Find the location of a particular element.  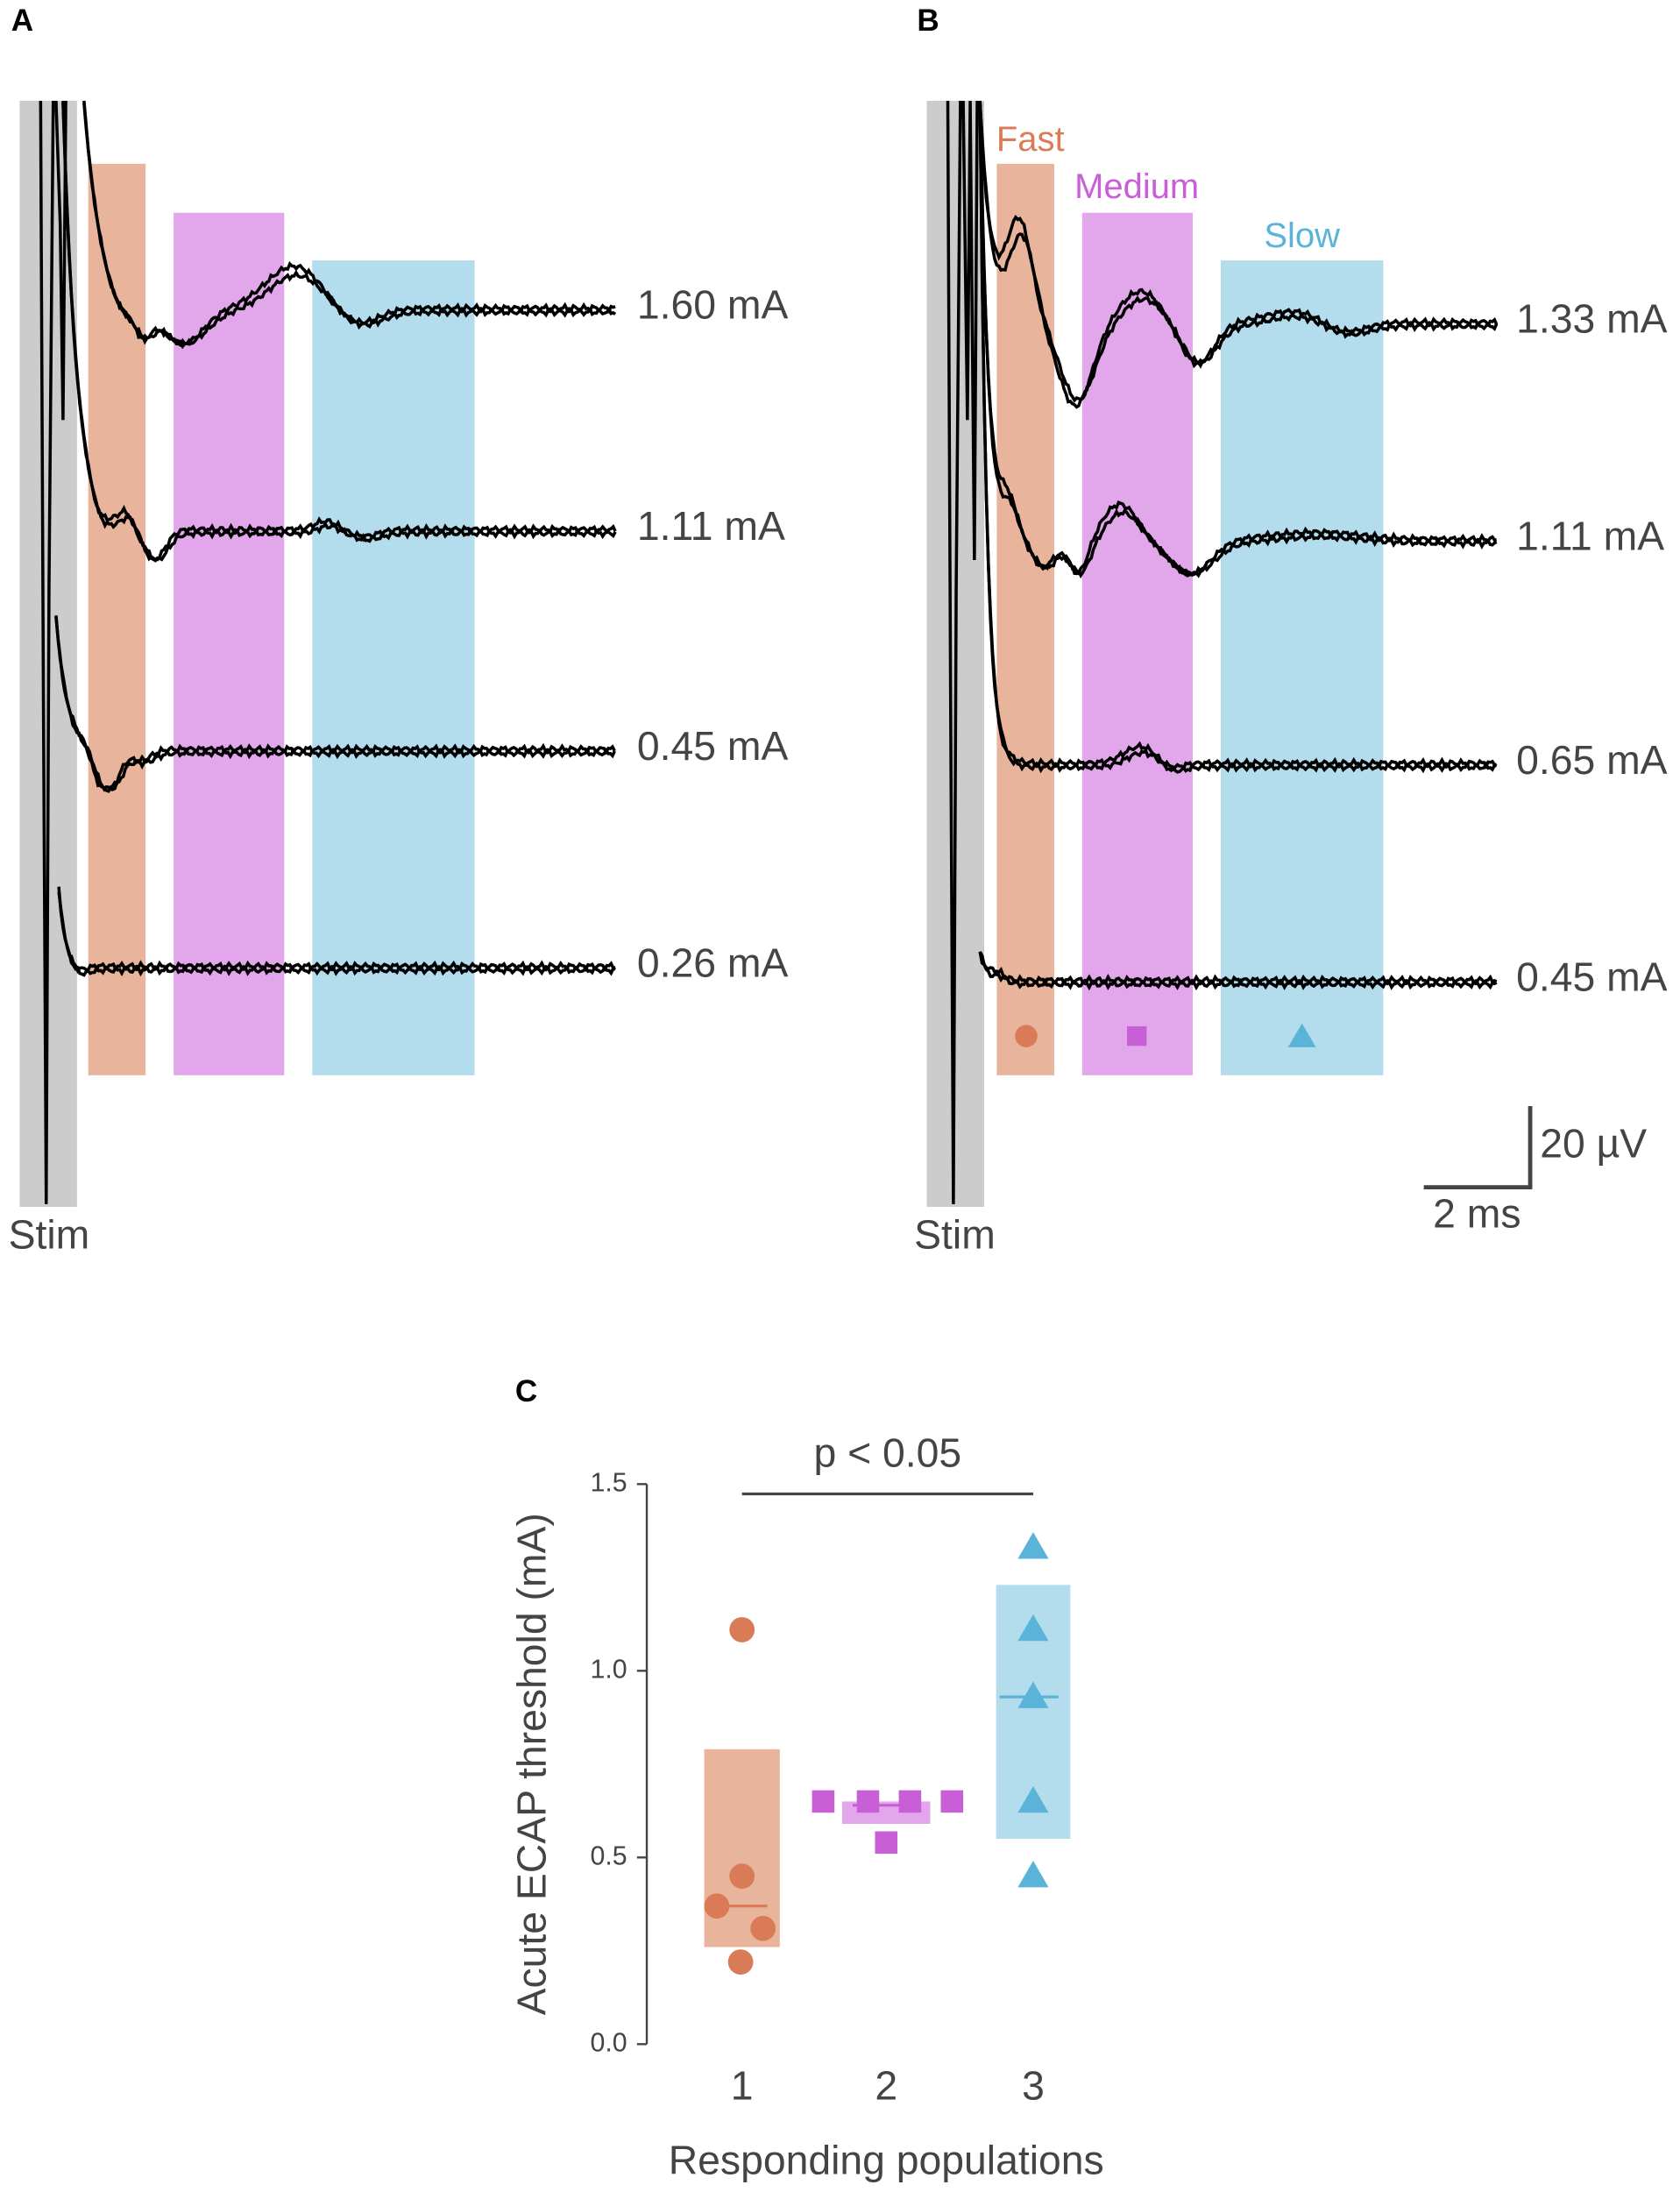

x-tick-label: 1 is located at coordinates (742, 2086).